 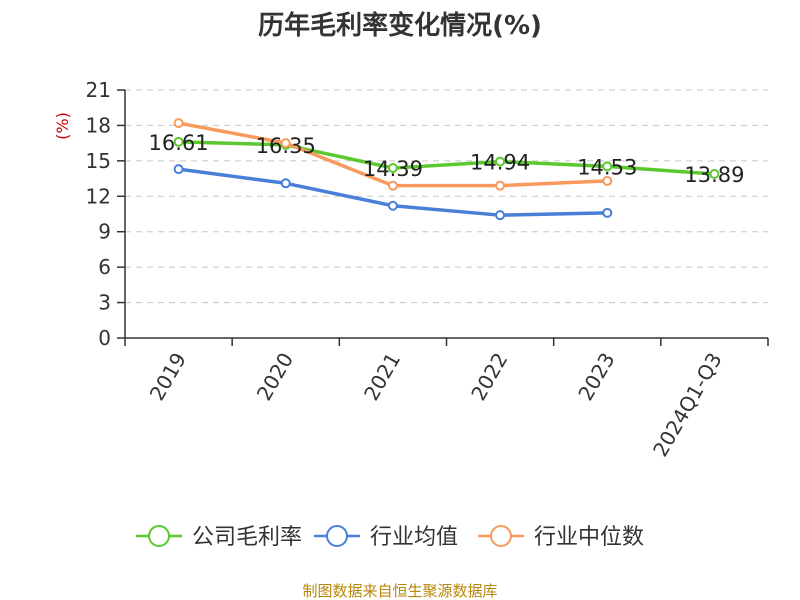 I want to click on series-line, so click(x=446, y=158).